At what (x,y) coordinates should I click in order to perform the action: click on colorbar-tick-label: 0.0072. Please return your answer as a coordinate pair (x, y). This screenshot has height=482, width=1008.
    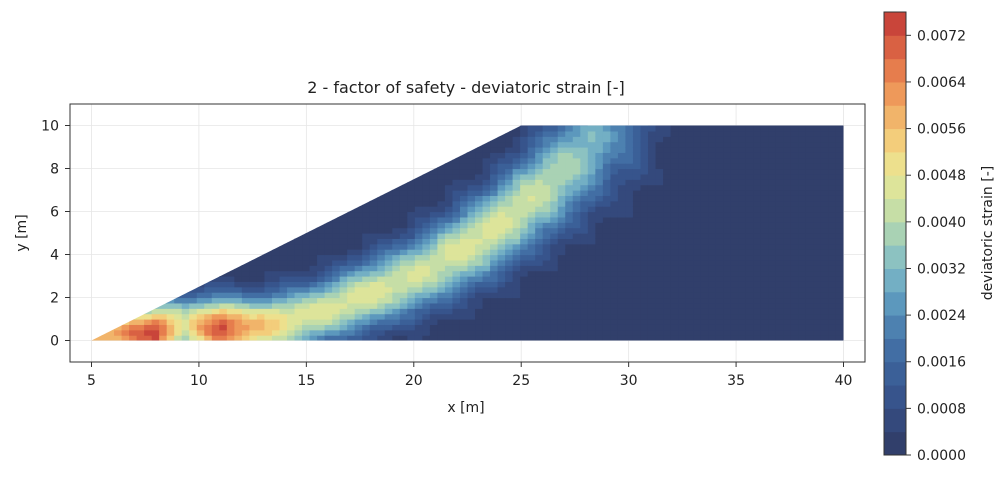
    Looking at the image, I should click on (941, 36).